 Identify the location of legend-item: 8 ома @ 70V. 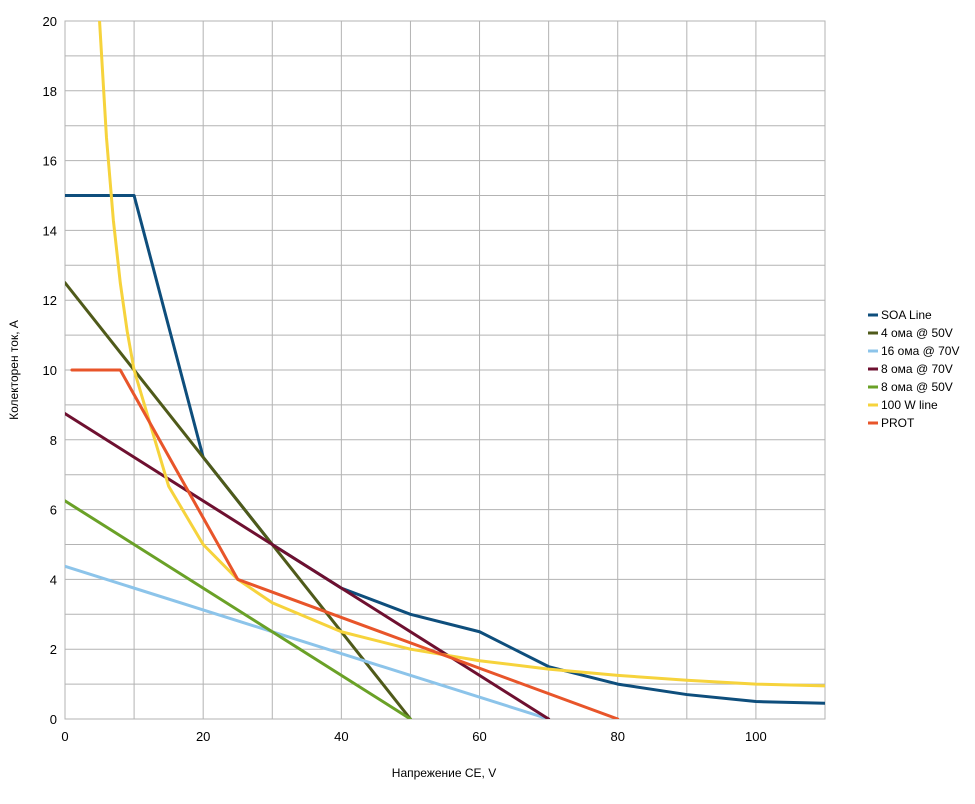
(910, 369).